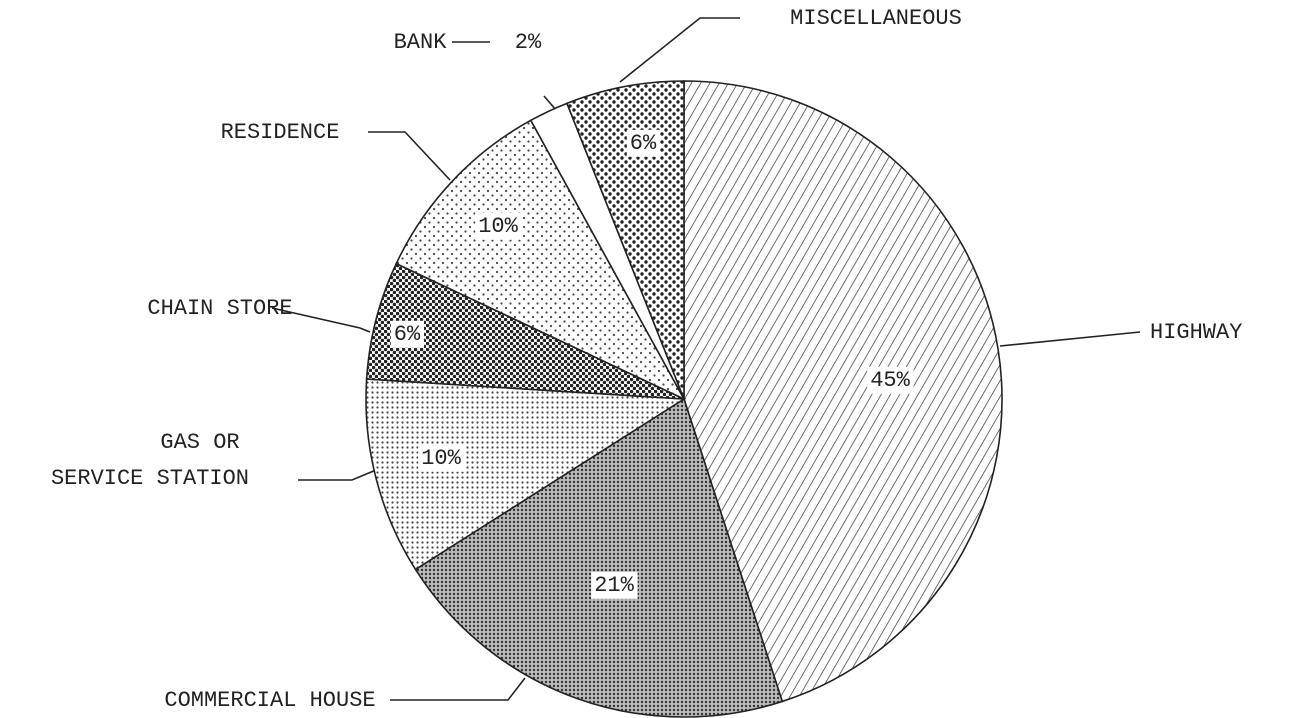 This screenshot has height=718, width=1294. I want to click on value-label: 2%, so click(528, 42).